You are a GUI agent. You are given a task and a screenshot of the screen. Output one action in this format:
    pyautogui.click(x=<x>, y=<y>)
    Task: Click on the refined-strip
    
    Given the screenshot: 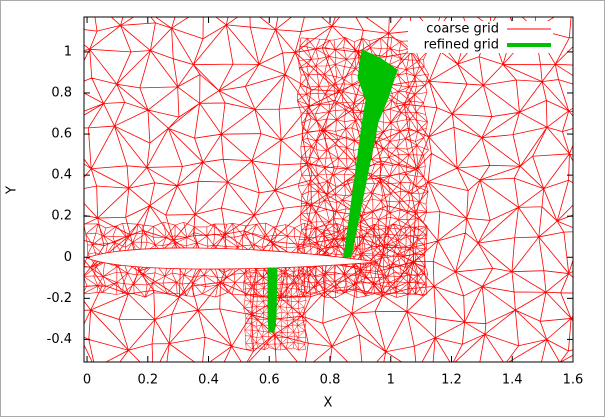 What is the action you would take?
    pyautogui.click(x=272, y=300)
    